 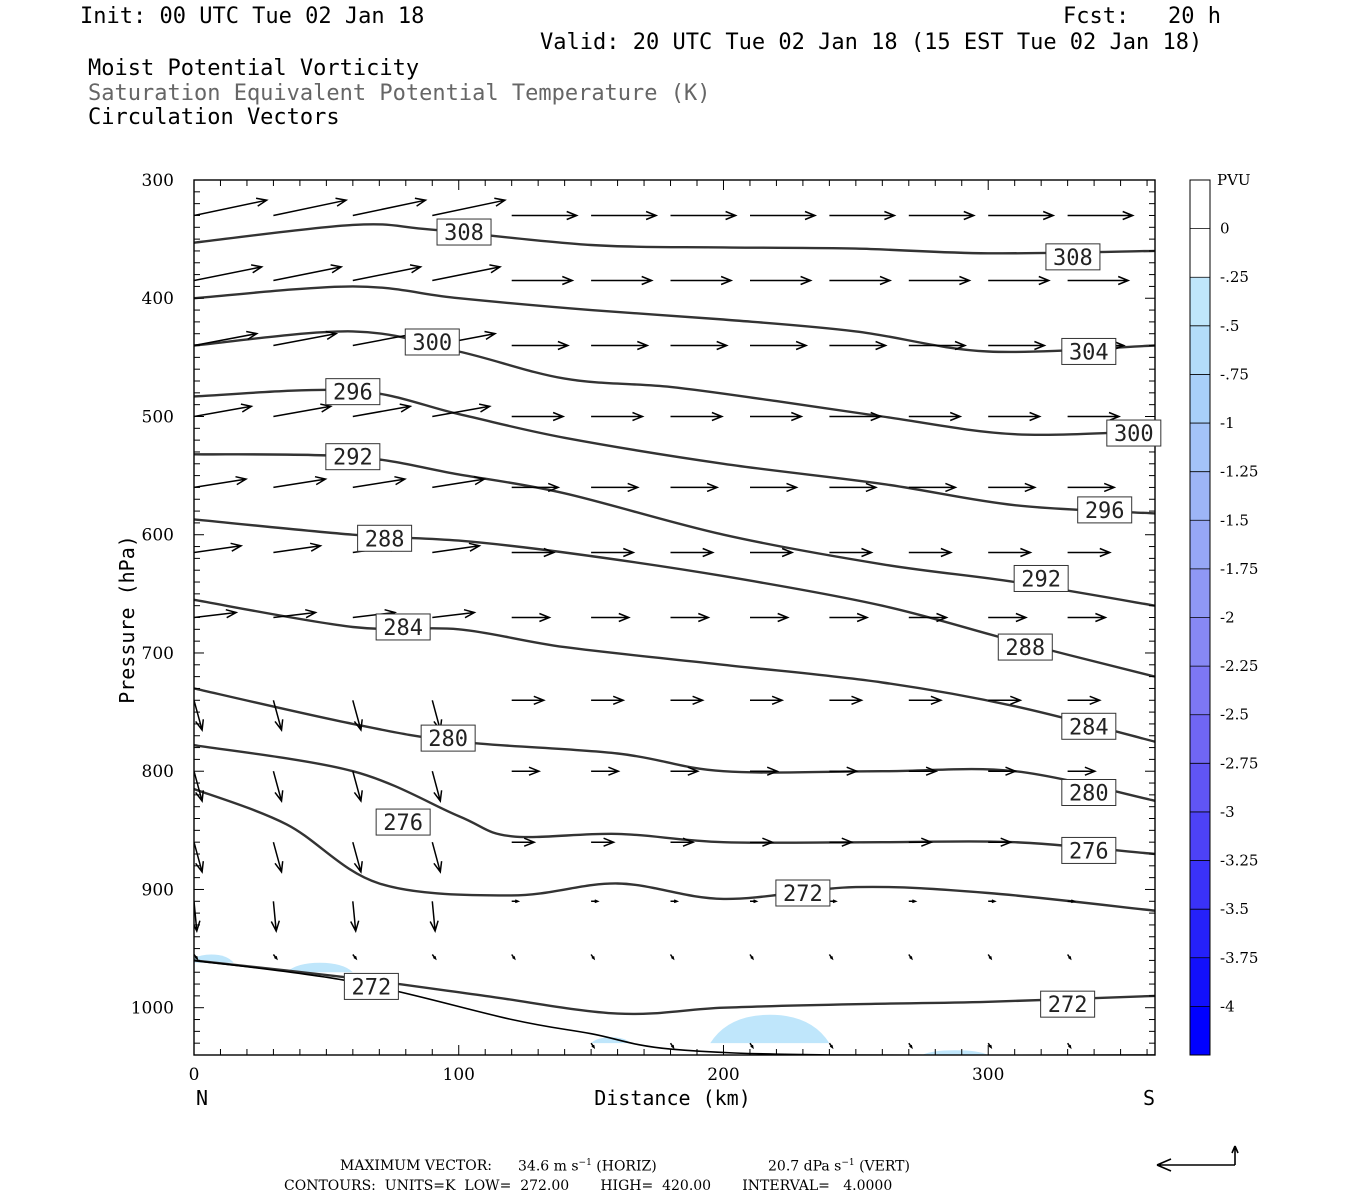 I want to click on y-tick-label: 400, so click(x=158, y=299).